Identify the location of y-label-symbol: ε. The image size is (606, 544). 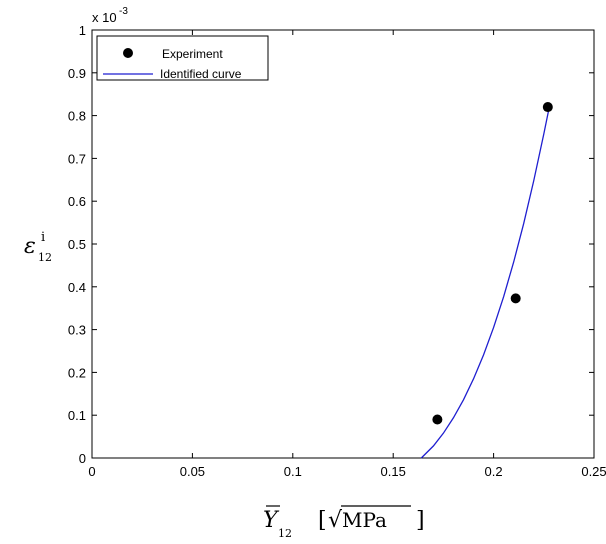
(30, 246).